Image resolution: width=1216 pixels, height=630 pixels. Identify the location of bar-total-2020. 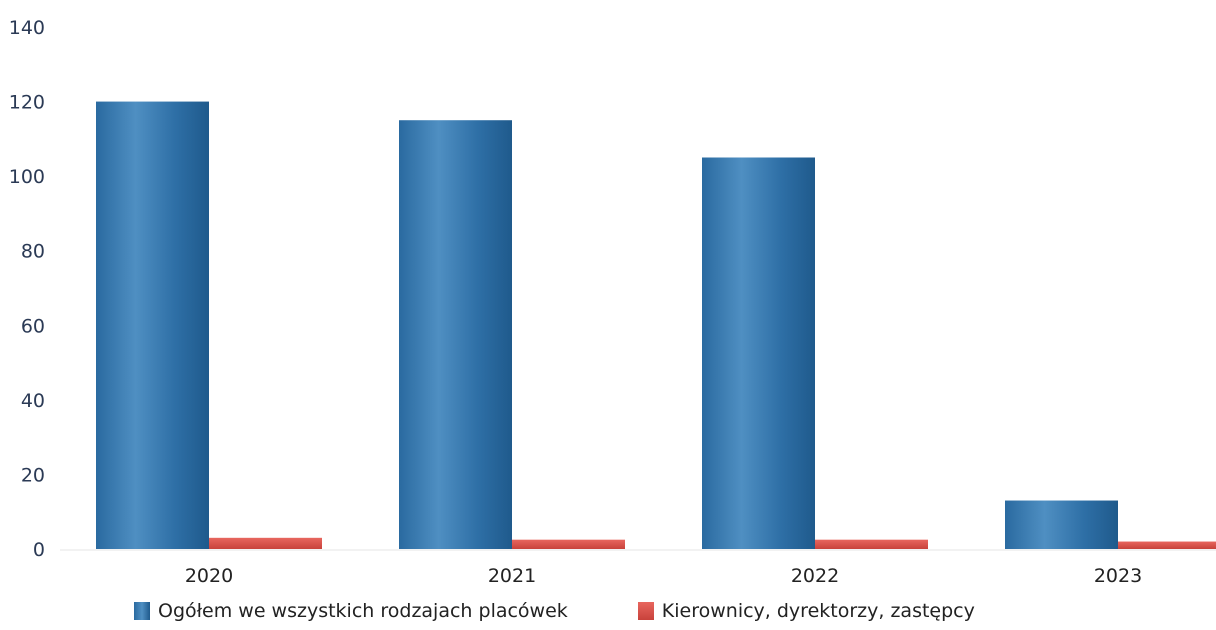
(152, 325).